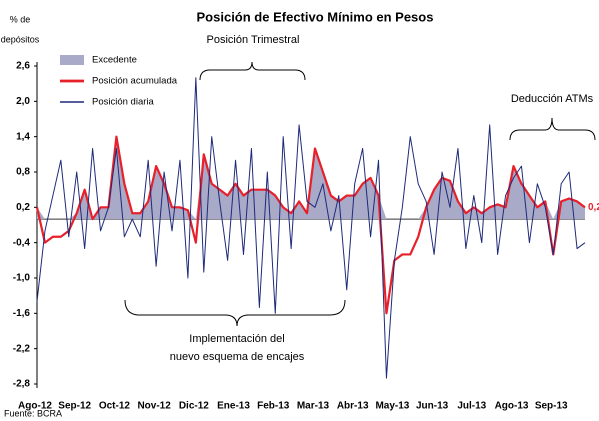 This screenshot has height=421, width=599. What do you see at coordinates (123, 102) in the screenshot?
I see `legend-label: Posición diaria` at bounding box center [123, 102].